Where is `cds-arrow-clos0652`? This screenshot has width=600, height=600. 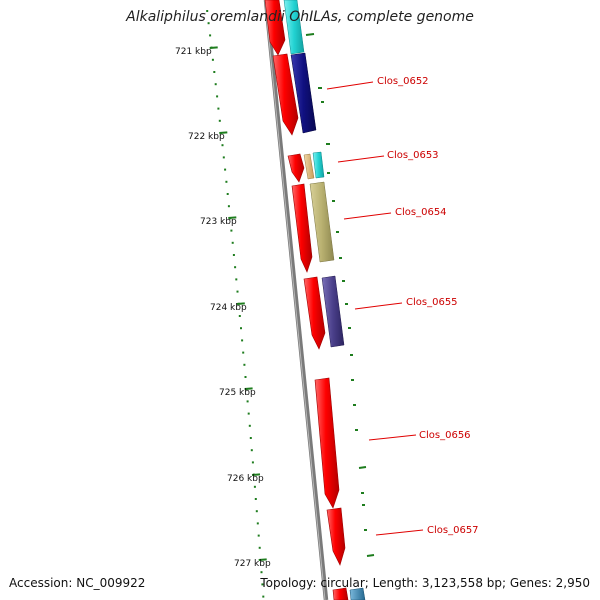
cds-arrow-clos0652 is located at coordinates (285, 94).